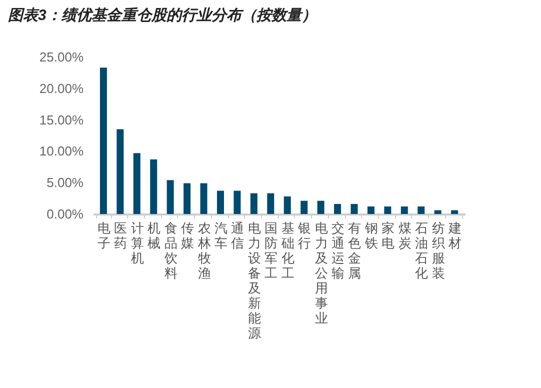 This screenshot has width=541, height=388. Describe the element at coordinates (121, 235) in the screenshot. I see `x-tick-label: 医药` at that location.